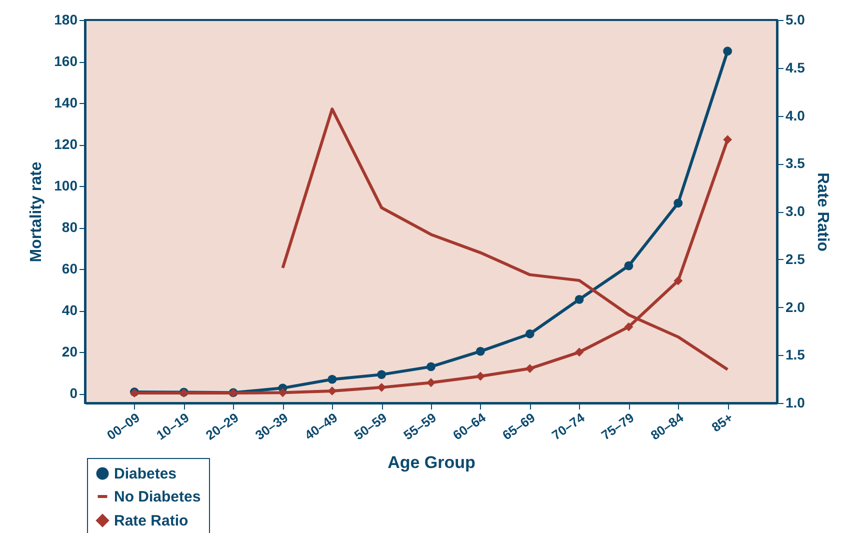 This screenshot has width=857, height=533. I want to click on y-tick-label: 60, so click(70, 268).